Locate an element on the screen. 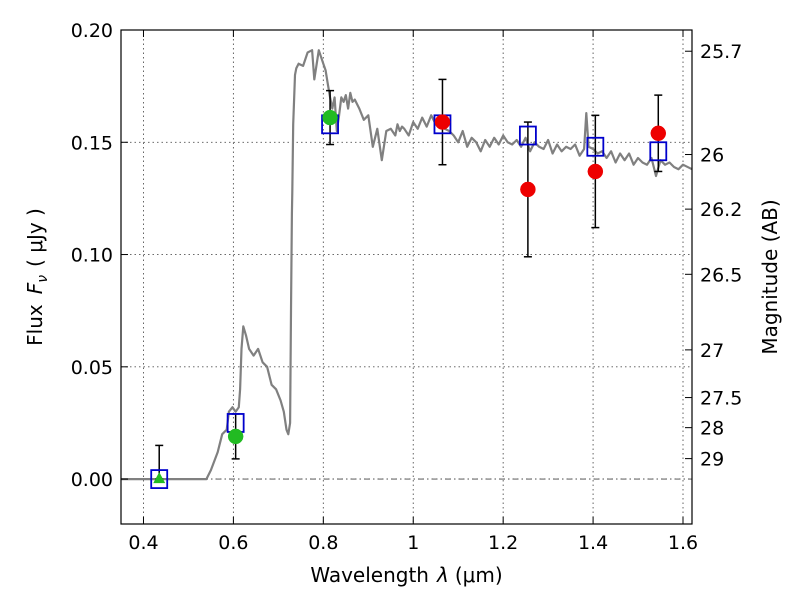 The image size is (800, 600). magnitude-tick-label: 27 is located at coordinates (712, 351).